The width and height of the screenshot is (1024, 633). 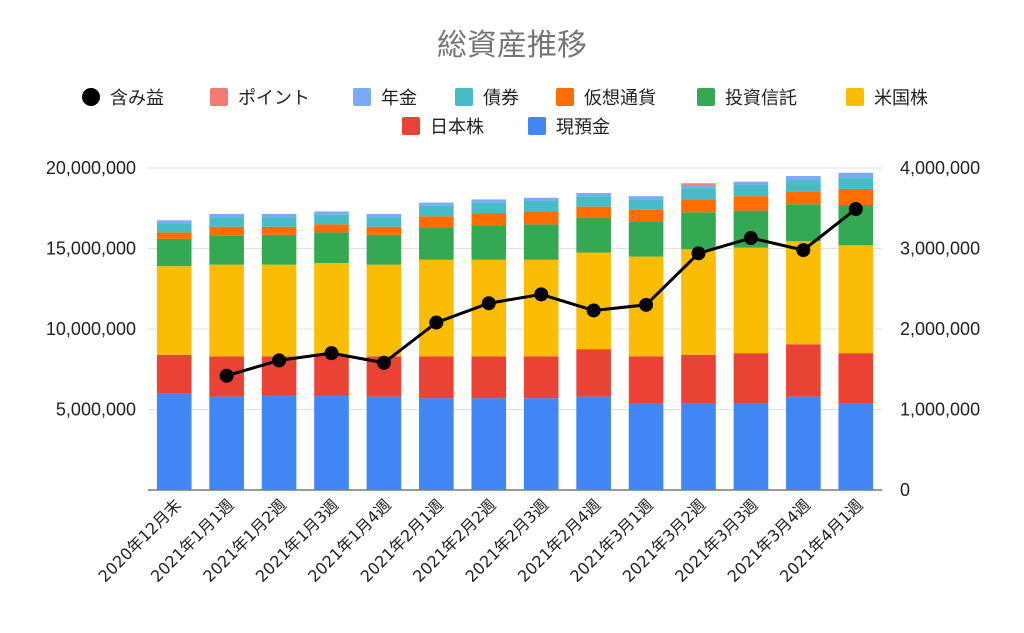 What do you see at coordinates (901, 98) in the screenshot?
I see `legend-label: 米国株` at bounding box center [901, 98].